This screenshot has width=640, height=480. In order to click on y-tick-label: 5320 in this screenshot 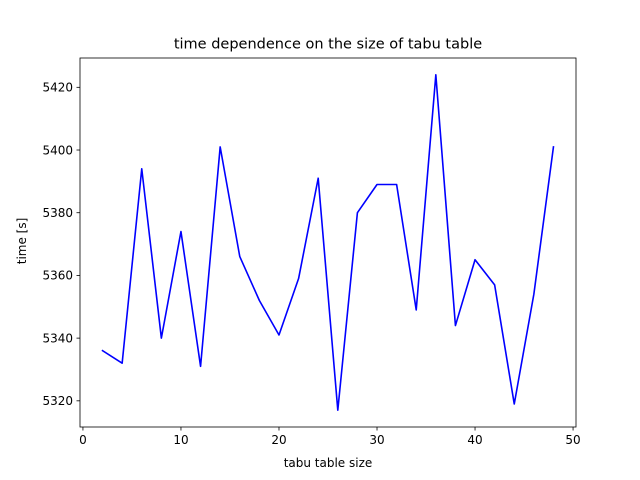, I will do `click(57, 401)`.